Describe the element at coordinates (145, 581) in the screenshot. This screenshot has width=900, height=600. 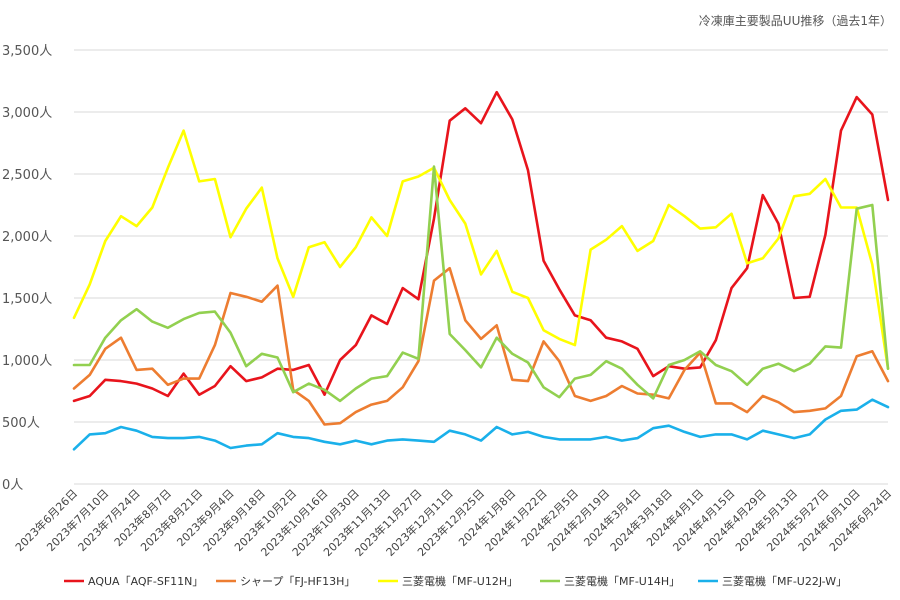
I see `legend-entry: AQUA「AQF-SF11N」` at that location.